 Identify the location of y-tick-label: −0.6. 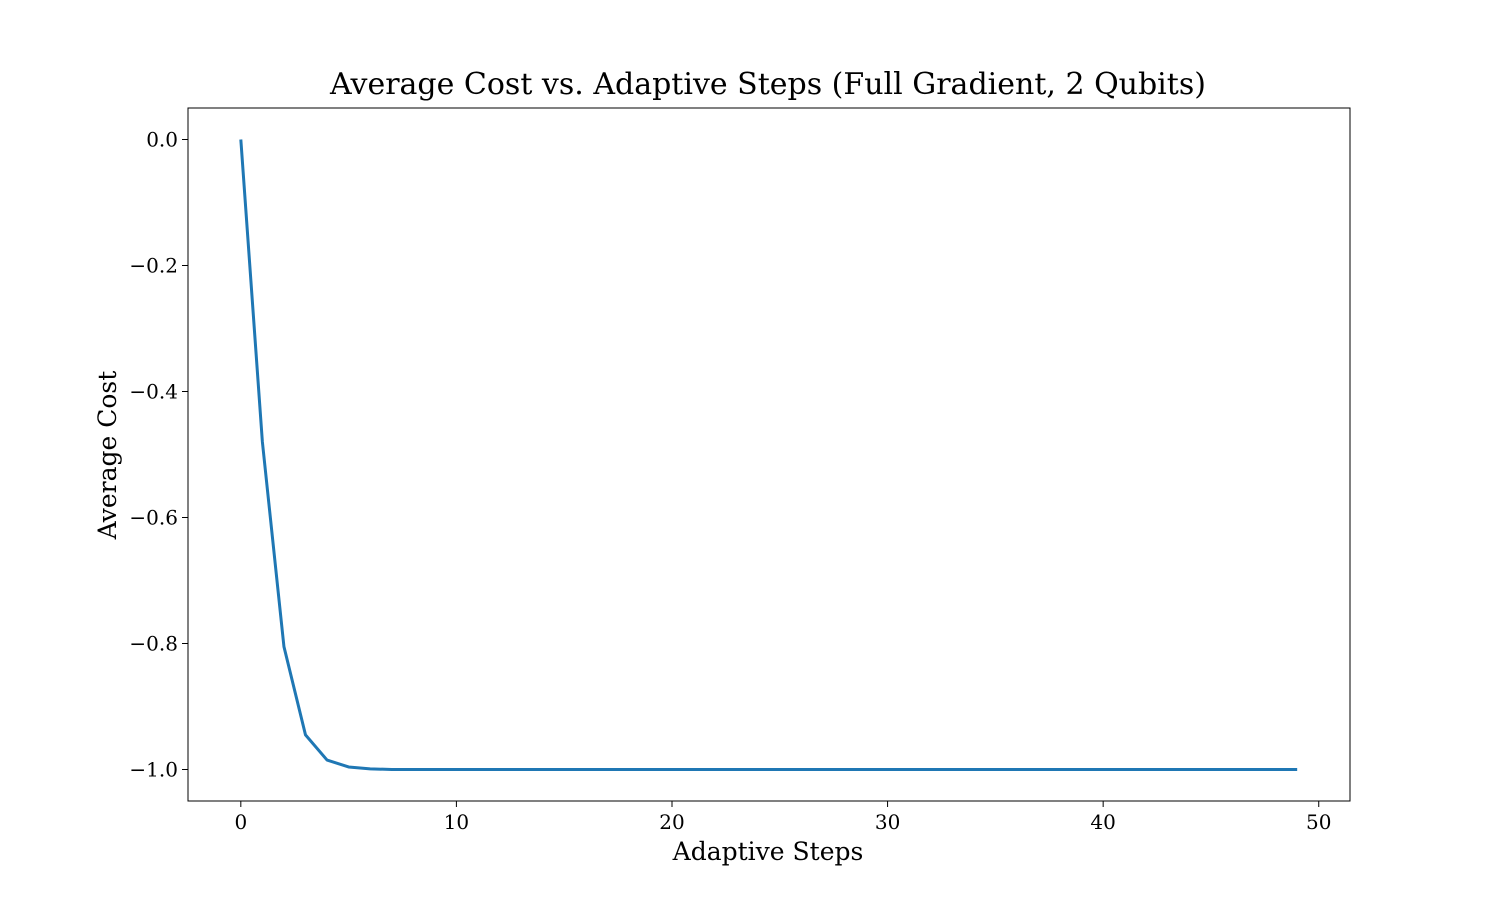
(153, 518).